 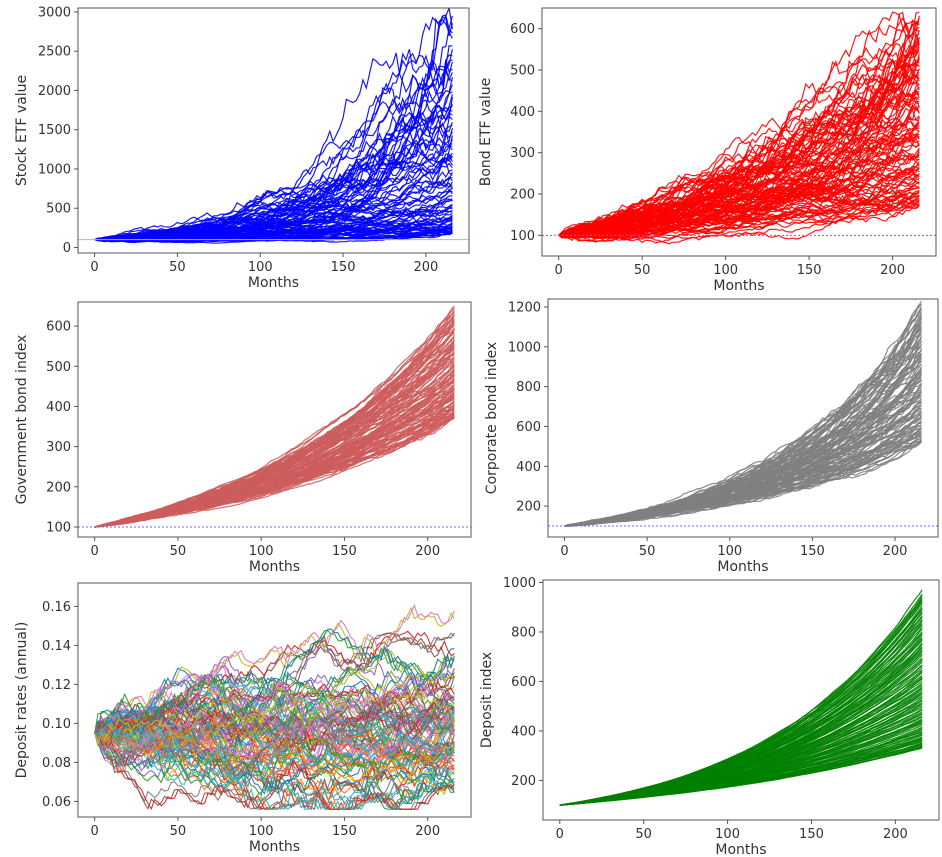 I want to click on government-bond-ylabel: Government bond index, so click(x=22, y=420).